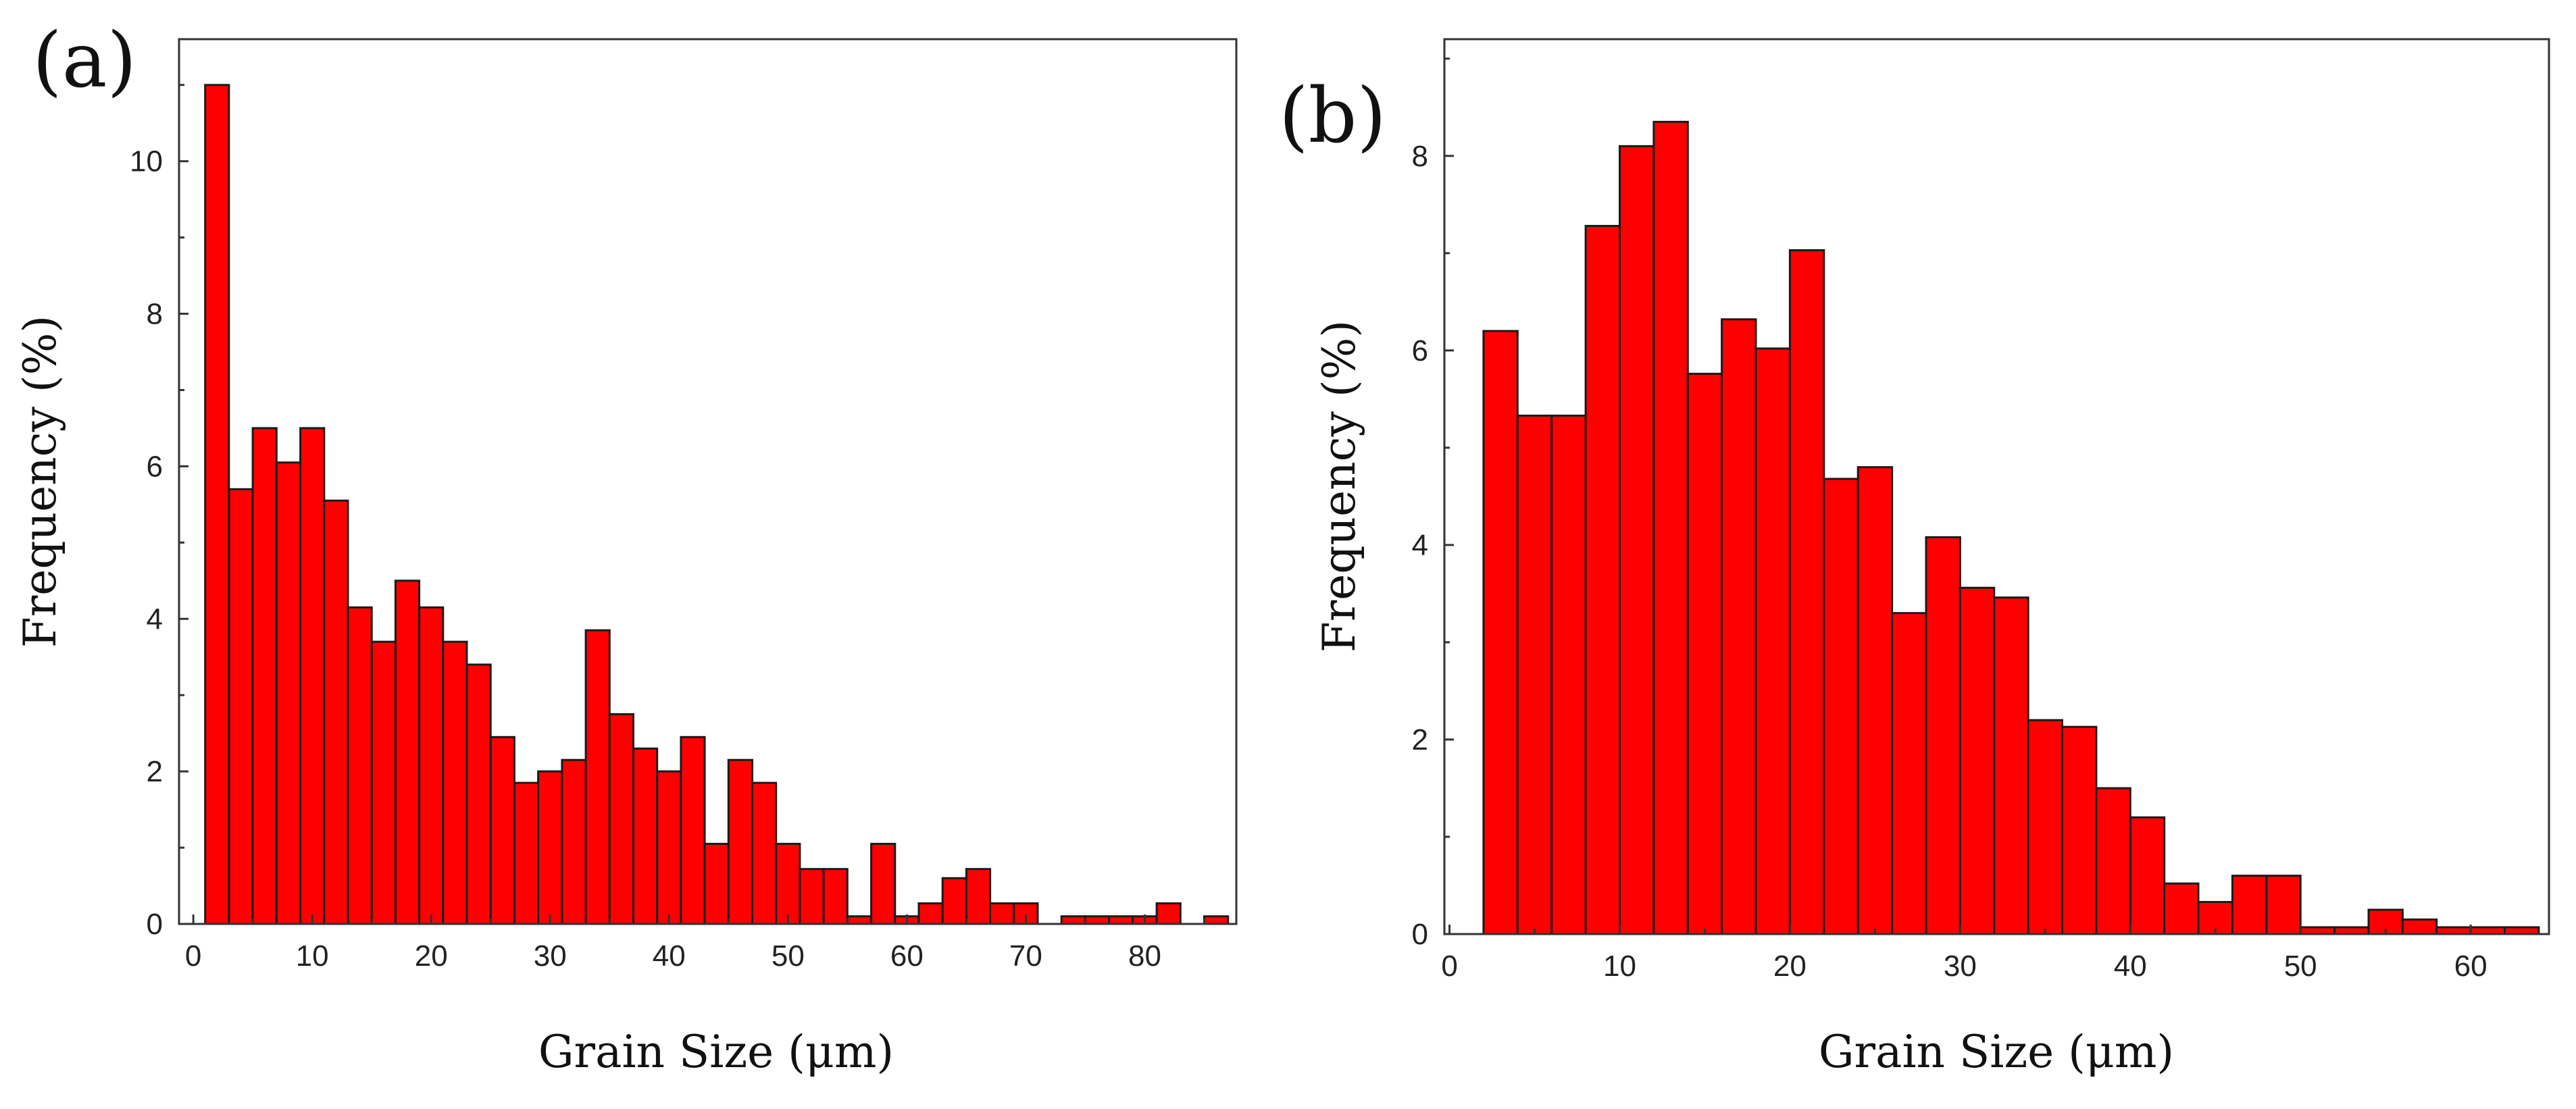 The height and width of the screenshot is (1109, 2576). I want to click on panel-a-x-tick-label-0: 0, so click(193, 956).